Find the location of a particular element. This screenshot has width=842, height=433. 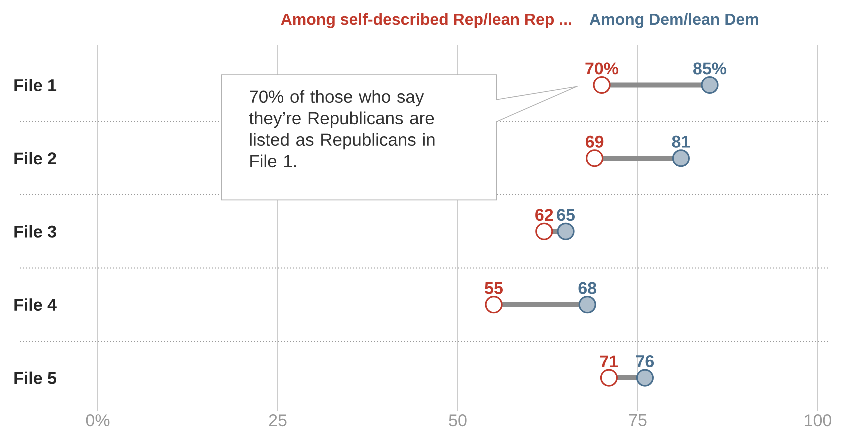

y-tick-label: File 2 is located at coordinates (35, 158).